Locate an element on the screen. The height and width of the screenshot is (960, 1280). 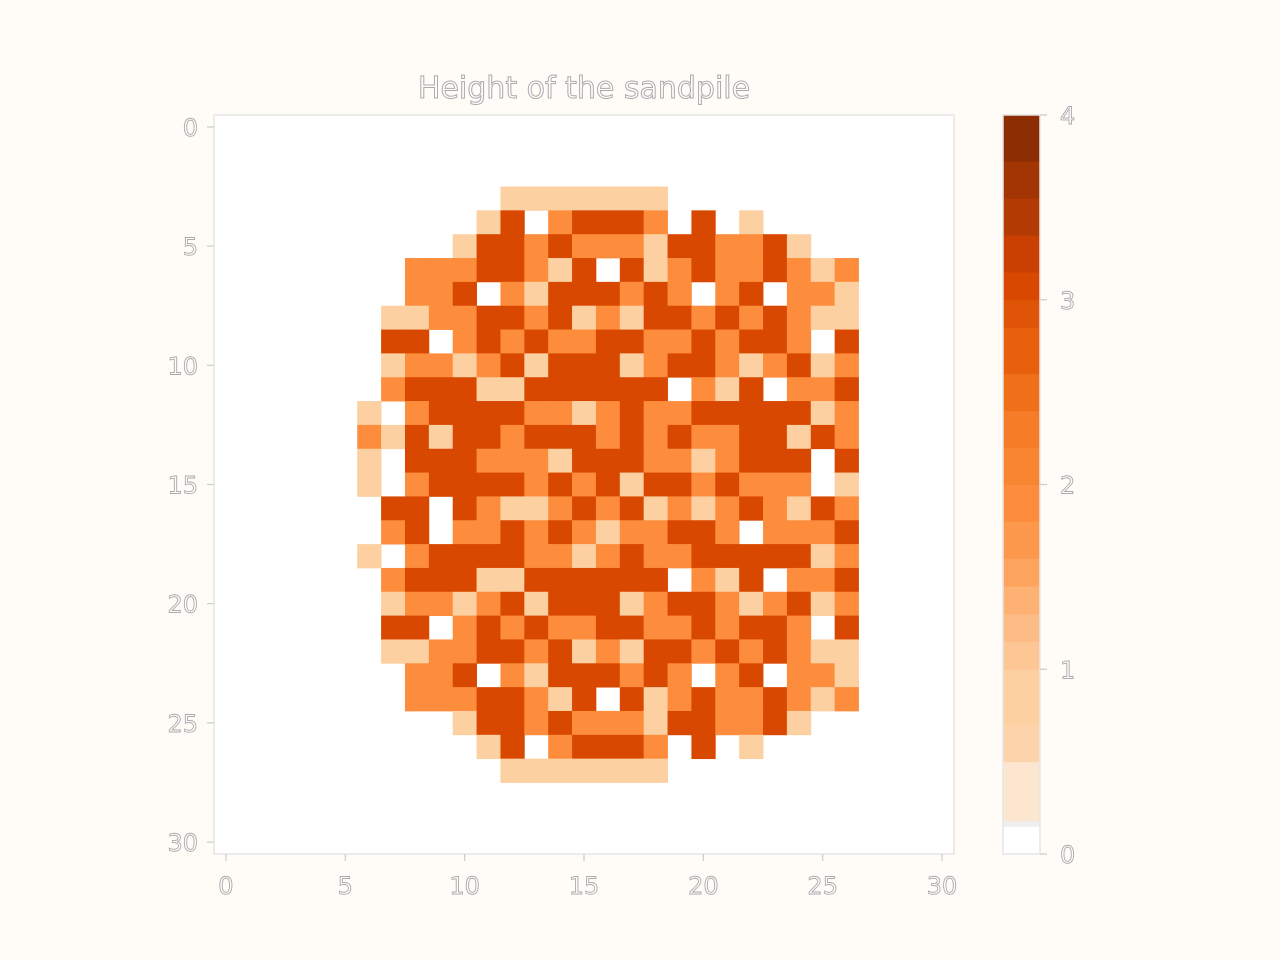
colorbar-tick-label: 1 is located at coordinates (1067, 670).